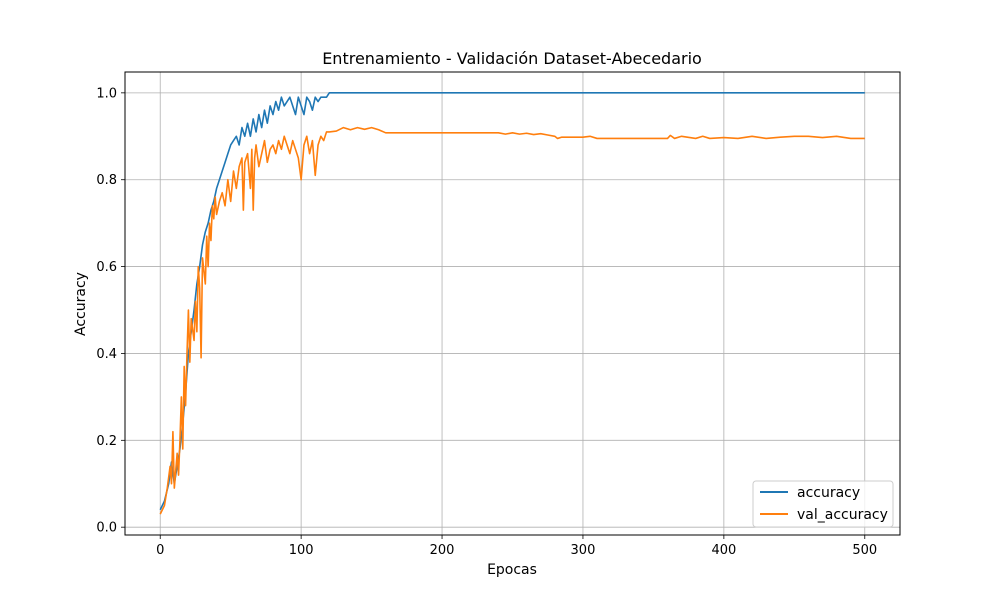 The width and height of the screenshot is (1000, 604). Describe the element at coordinates (516, 546) in the screenshot. I see `x-axis-ticks: 0 100 200 300 400 500` at that location.